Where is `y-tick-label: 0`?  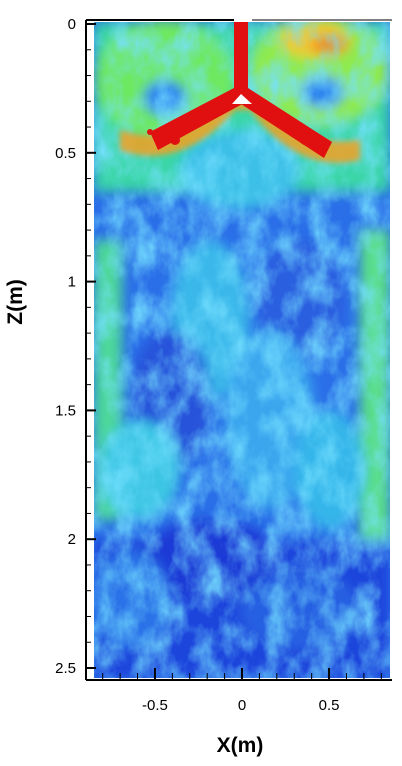
y-tick-label: 0 is located at coordinates (72, 24).